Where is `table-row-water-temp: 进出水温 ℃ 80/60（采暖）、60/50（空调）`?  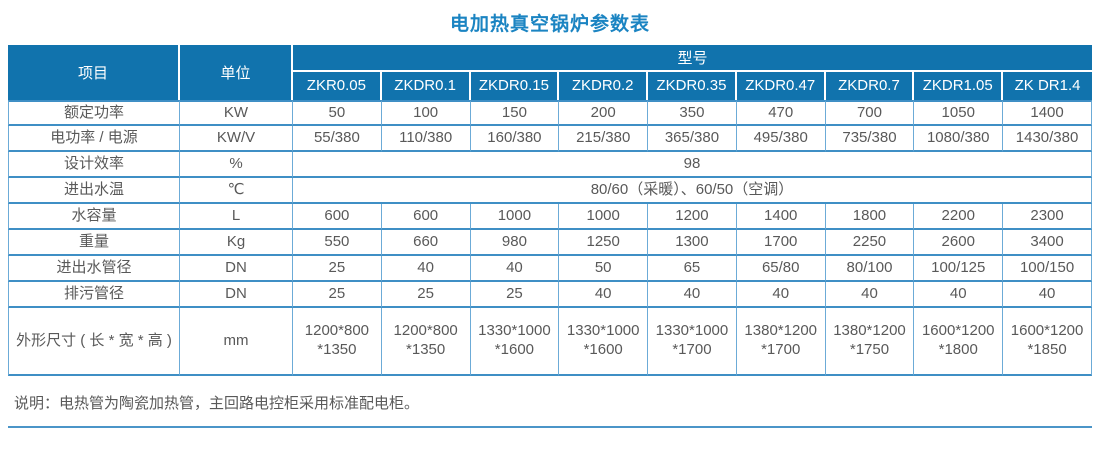 table-row-water-temp: 进出水温 ℃ 80/60（采暖）、60/50（空调） is located at coordinates (550, 191).